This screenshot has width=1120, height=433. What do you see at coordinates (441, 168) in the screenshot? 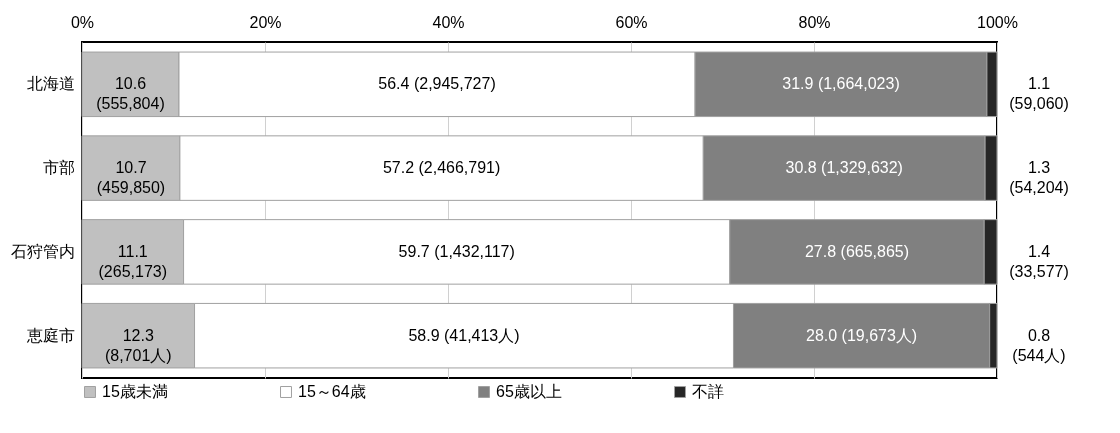
I see `data-label: 57.2 (2,466,791)` at bounding box center [441, 168].